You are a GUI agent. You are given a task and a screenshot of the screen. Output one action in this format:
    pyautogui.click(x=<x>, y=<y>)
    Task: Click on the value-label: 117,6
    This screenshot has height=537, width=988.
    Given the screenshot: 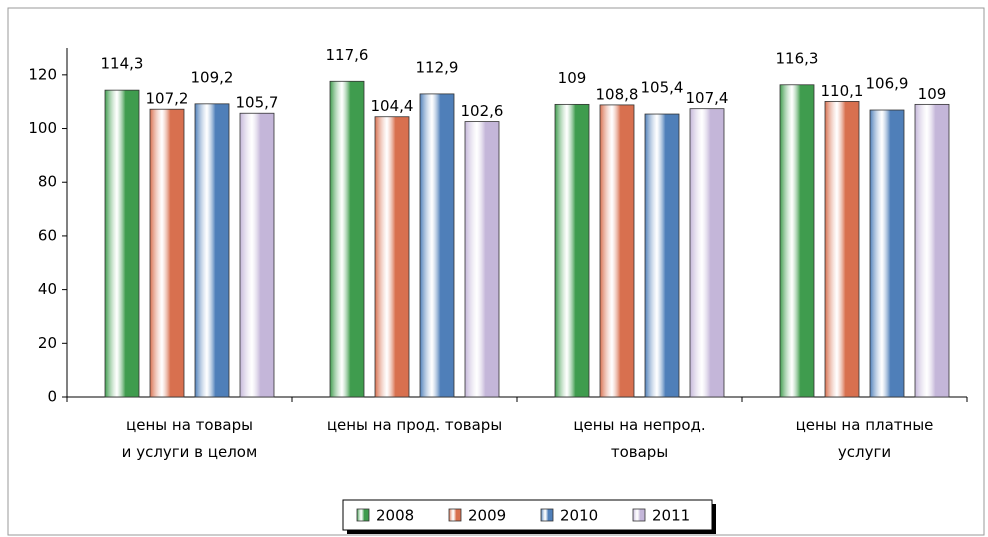 What is the action you would take?
    pyautogui.click(x=347, y=55)
    